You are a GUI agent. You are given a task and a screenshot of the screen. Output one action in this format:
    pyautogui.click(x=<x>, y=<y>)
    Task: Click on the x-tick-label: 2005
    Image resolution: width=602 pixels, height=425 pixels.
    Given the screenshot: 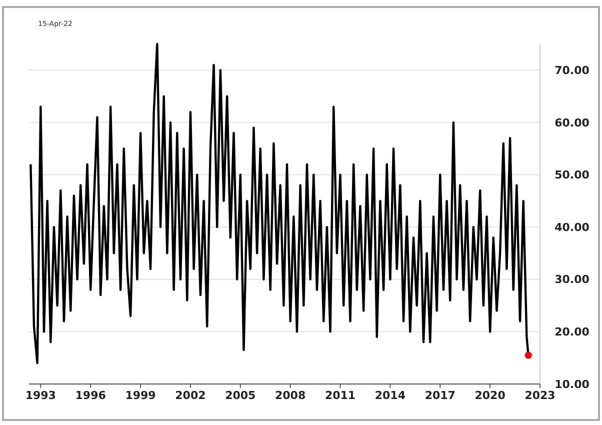 What is the action you would take?
    pyautogui.click(x=240, y=395)
    